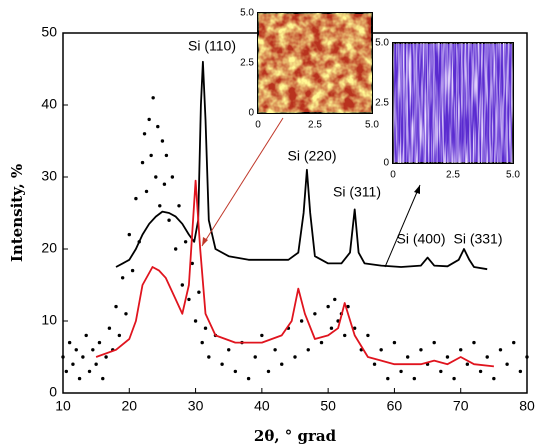  Describe the element at coordinates (386, 163) in the screenshot. I see `inset-y-tick-label: 0` at that location.